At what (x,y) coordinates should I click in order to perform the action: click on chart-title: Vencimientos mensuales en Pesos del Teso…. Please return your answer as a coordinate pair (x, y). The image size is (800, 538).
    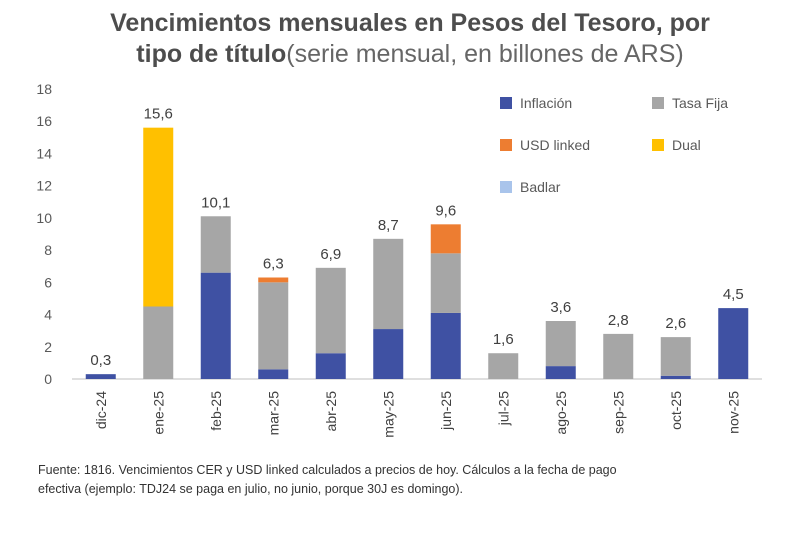
    Looking at the image, I should click on (400, 39).